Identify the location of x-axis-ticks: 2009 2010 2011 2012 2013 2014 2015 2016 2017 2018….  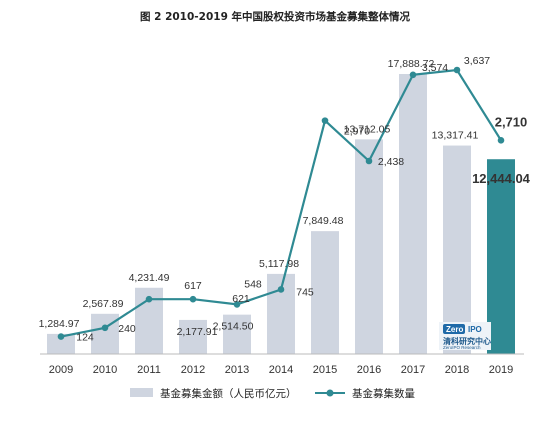
(281, 370).